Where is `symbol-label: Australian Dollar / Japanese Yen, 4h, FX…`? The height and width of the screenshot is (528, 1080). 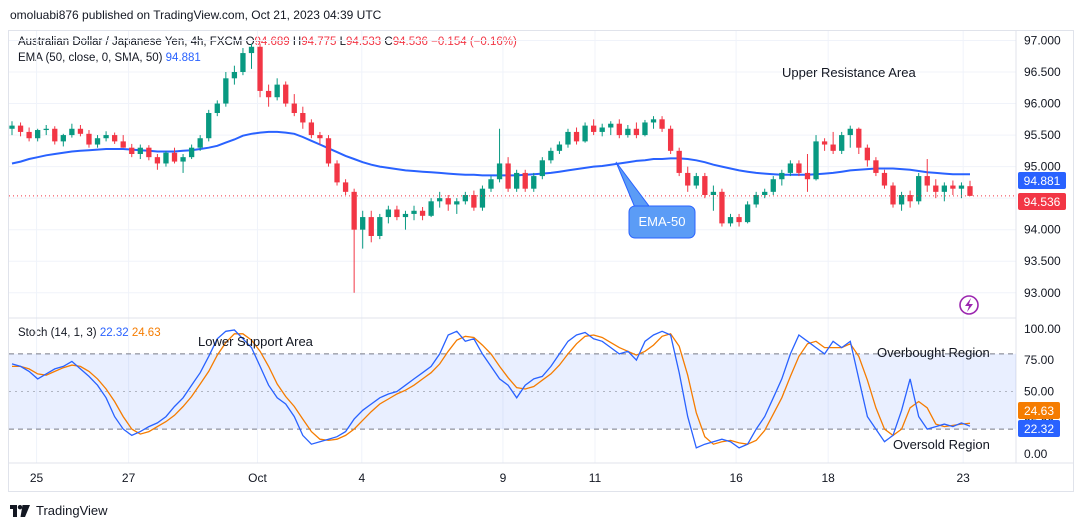
symbol-label: Australian Dollar / Japanese Yen, 4h, FX… is located at coordinates (130, 42).